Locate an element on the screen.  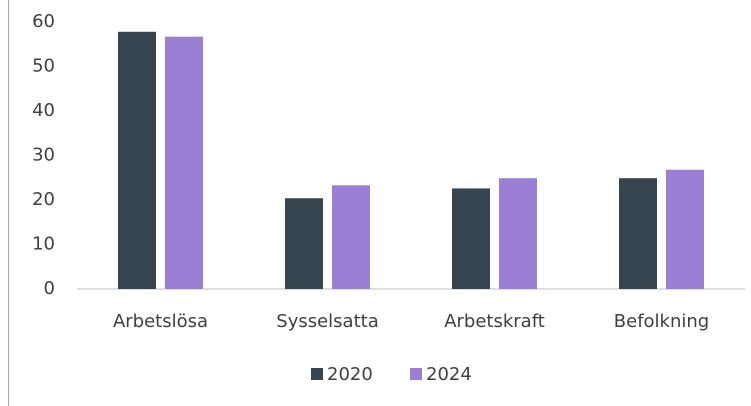
x-tick-label: Sysselsatta is located at coordinates (327, 321).